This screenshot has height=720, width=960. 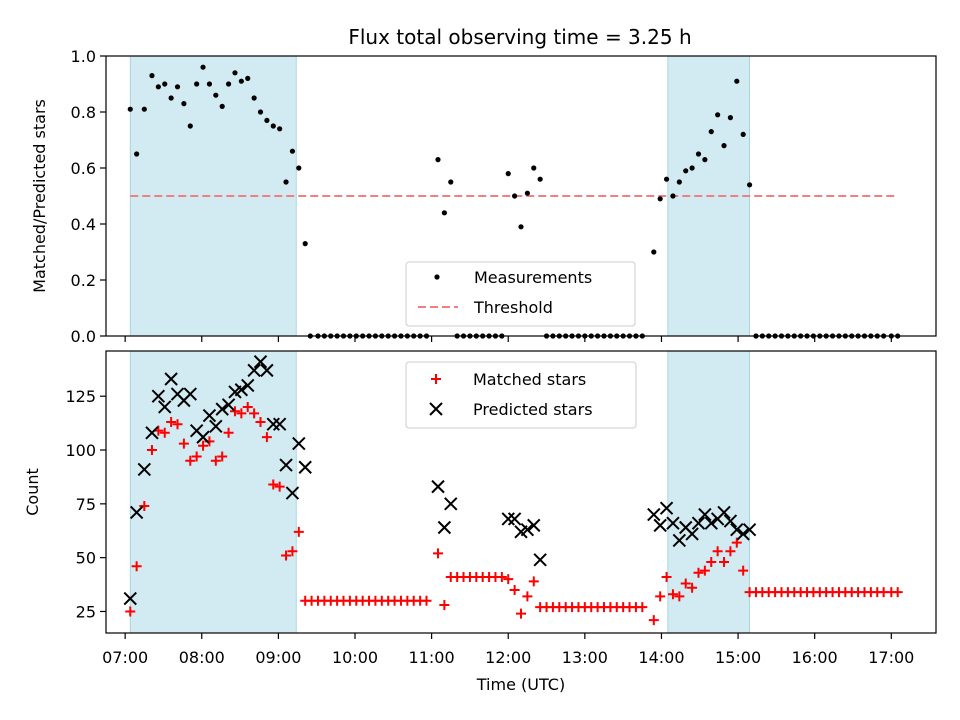 What do you see at coordinates (80, 450) in the screenshot?
I see `y-tick-label: 100` at bounding box center [80, 450].